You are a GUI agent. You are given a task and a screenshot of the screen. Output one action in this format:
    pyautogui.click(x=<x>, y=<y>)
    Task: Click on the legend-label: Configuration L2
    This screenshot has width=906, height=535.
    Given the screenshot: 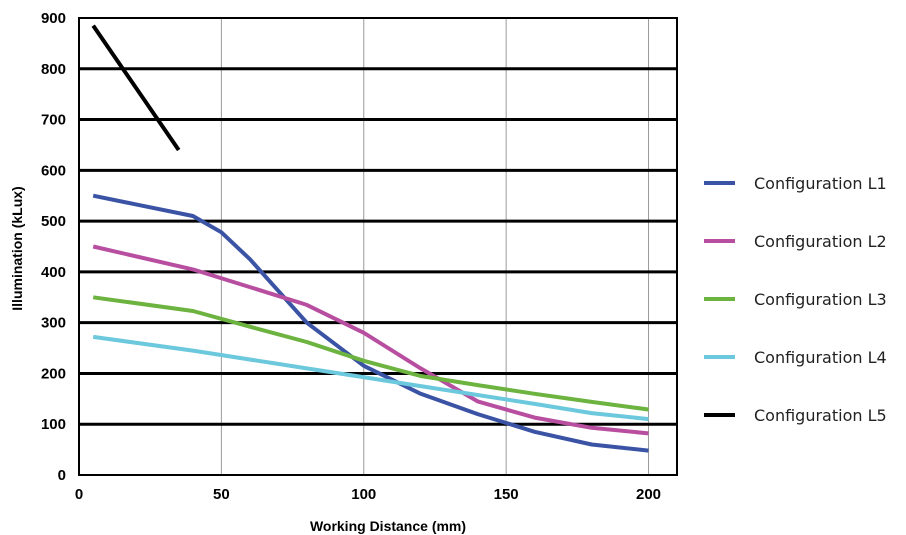 What is the action you would take?
    pyautogui.click(x=820, y=241)
    